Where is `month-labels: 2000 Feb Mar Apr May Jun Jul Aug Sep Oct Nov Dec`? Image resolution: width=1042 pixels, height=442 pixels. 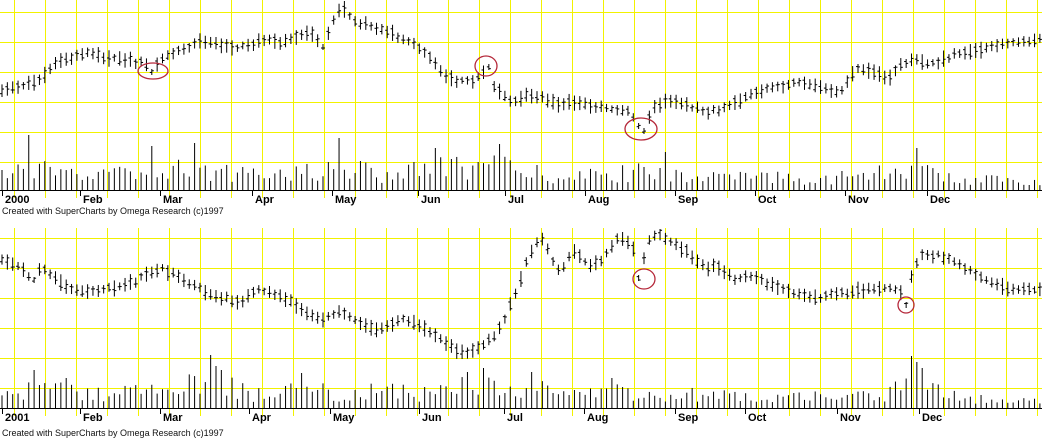
month-labels: 2000 Feb Mar Apr May Jun Jul Aug Sep Oct Nov Dec is located at coordinates (476, 198).